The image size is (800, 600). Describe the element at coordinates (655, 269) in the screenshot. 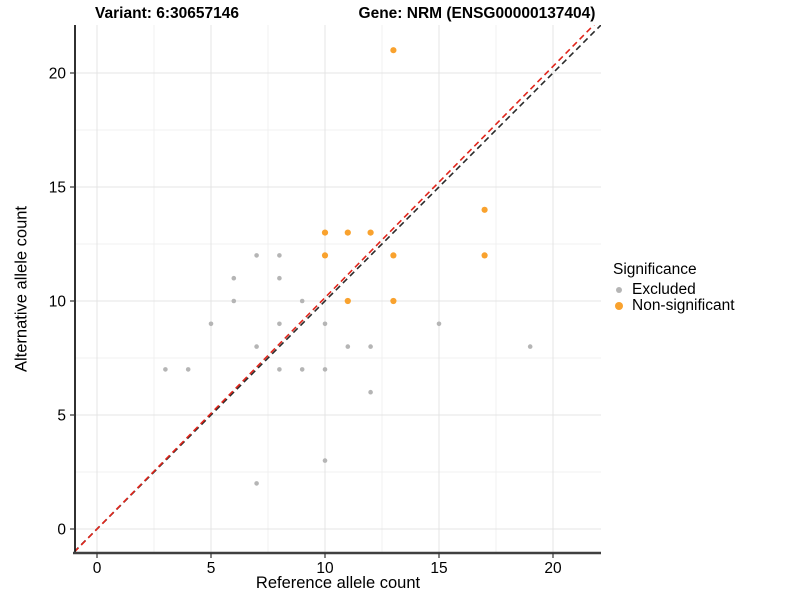

I see `legend-title: Significance` at that location.